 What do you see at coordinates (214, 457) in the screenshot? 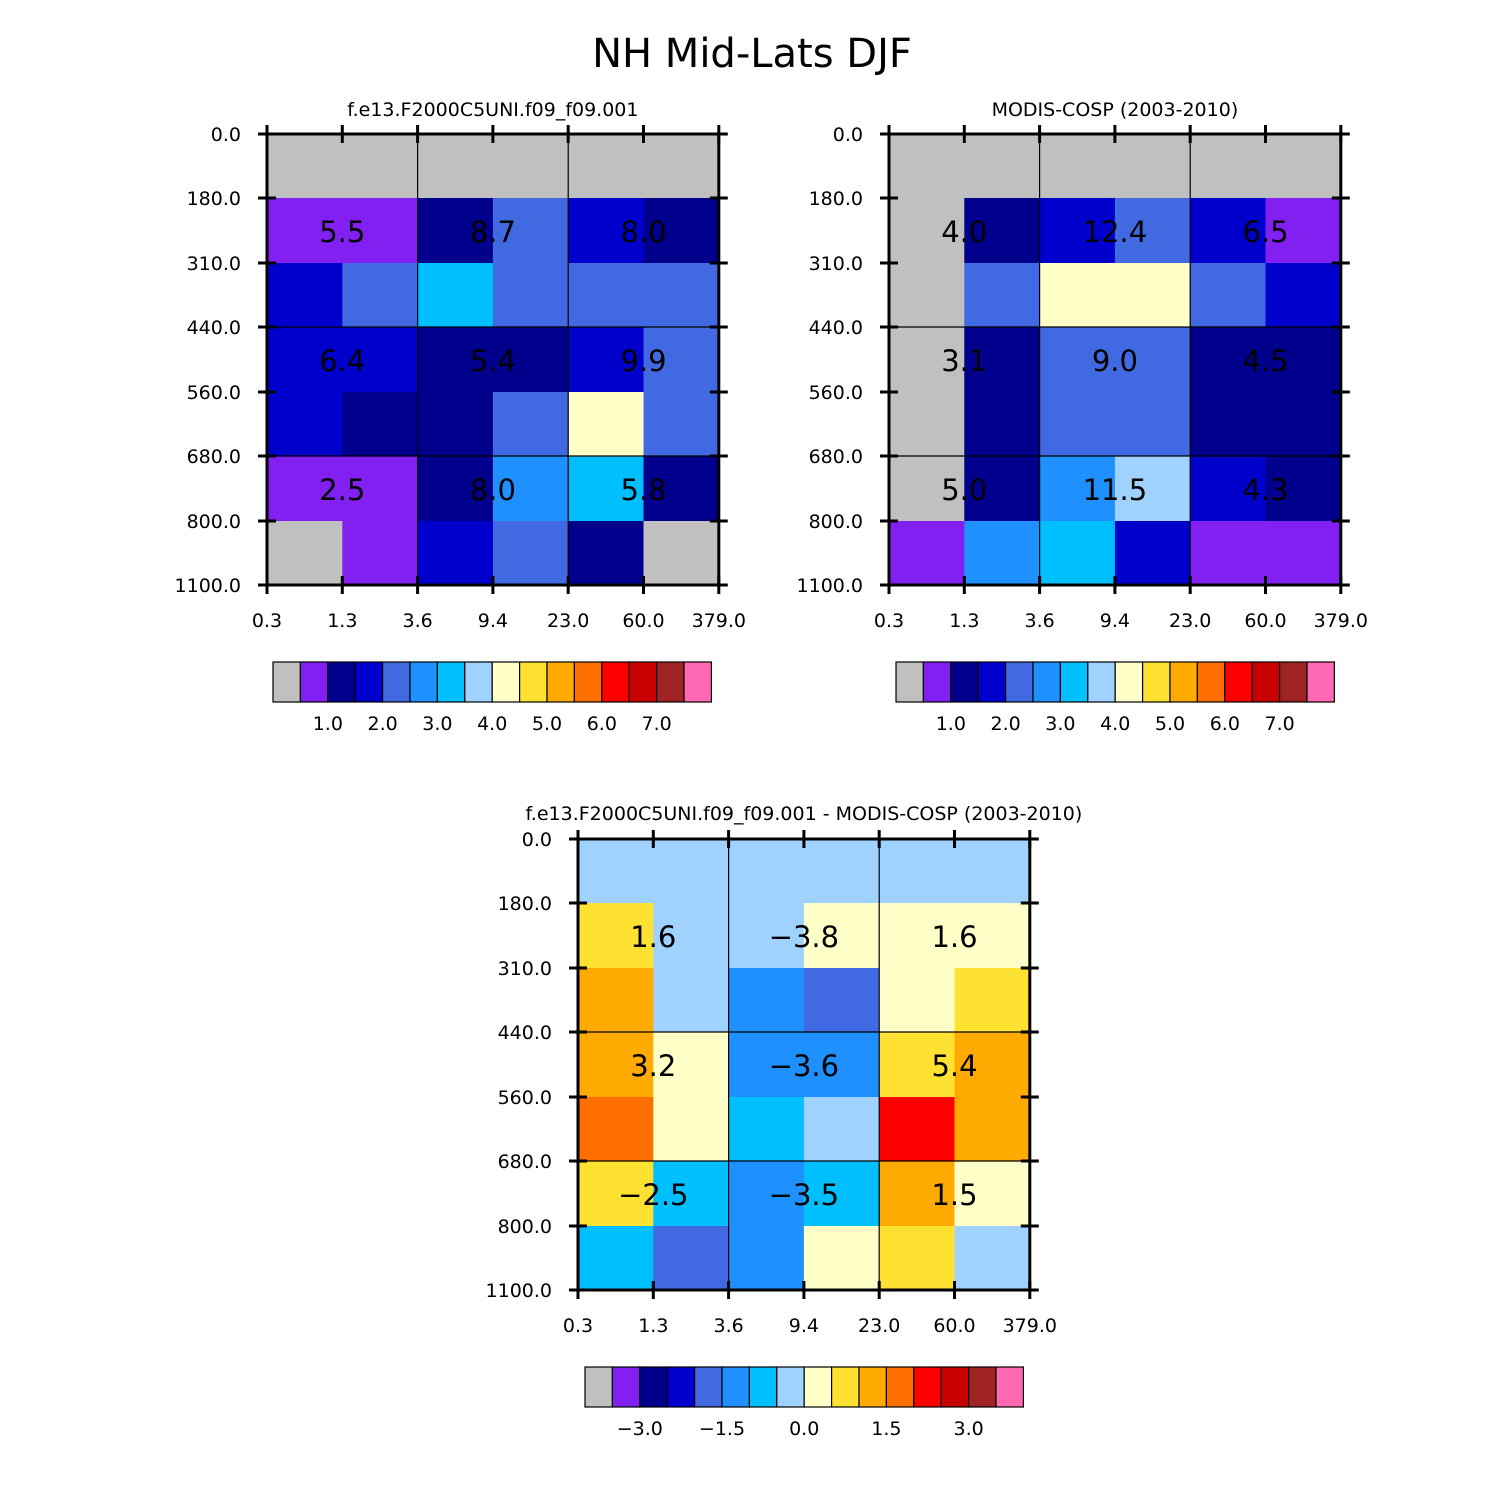
I see `y-tick-label: 680.0` at bounding box center [214, 457].